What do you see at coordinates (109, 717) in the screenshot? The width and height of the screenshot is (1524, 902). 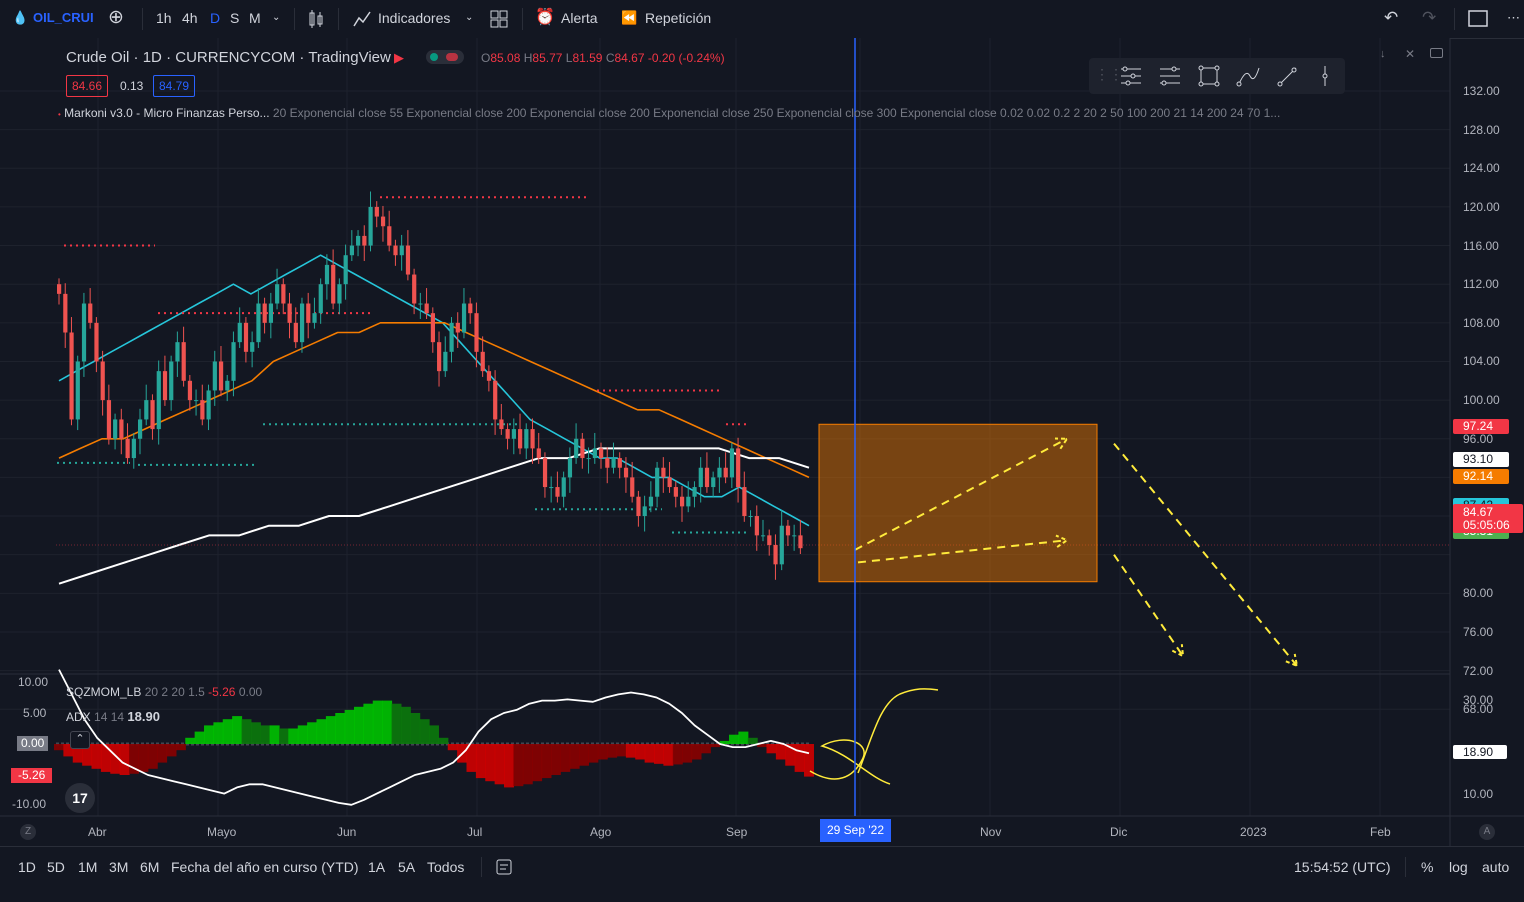 I see `adx-params: 14 14` at bounding box center [109, 717].